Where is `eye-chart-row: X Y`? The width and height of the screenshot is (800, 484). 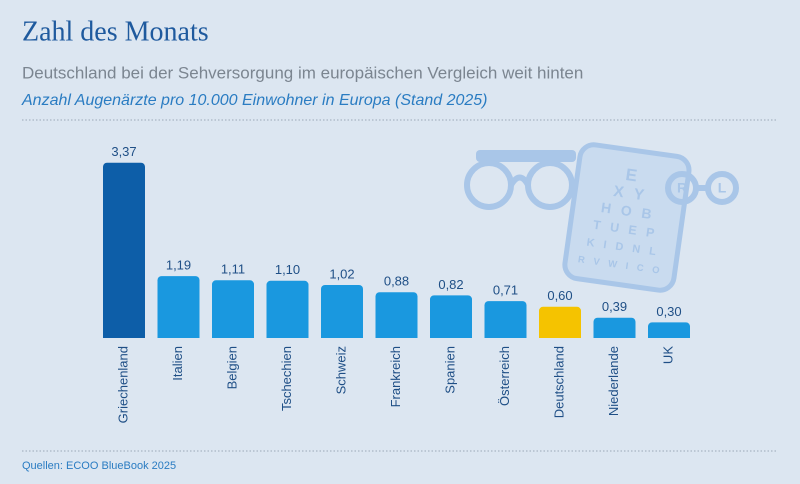
eye-chart-row: X Y is located at coordinates (630, 194).